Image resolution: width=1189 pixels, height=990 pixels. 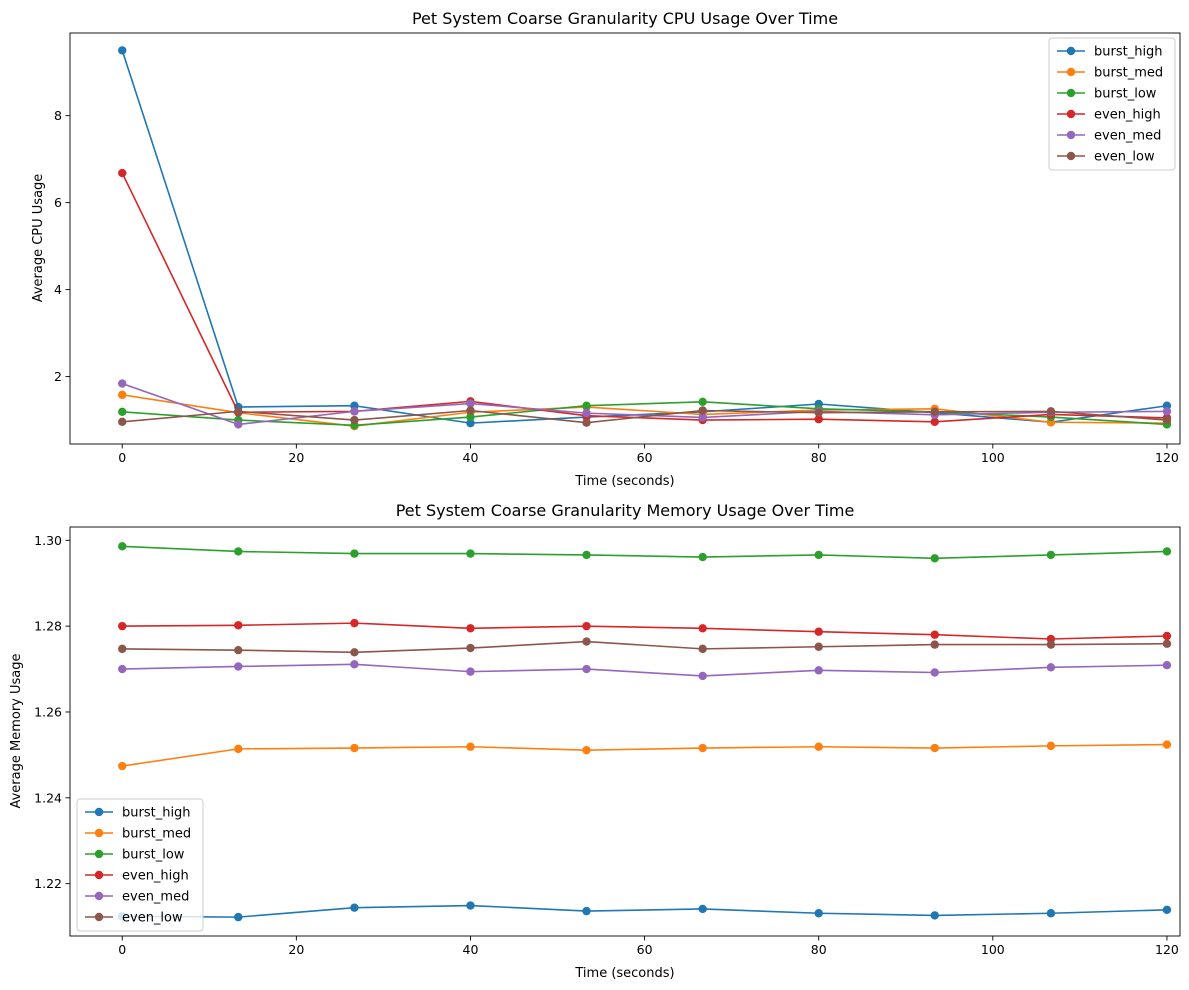 I want to click on cpu-legend-label-even_med: even_med, so click(x=1127, y=136).